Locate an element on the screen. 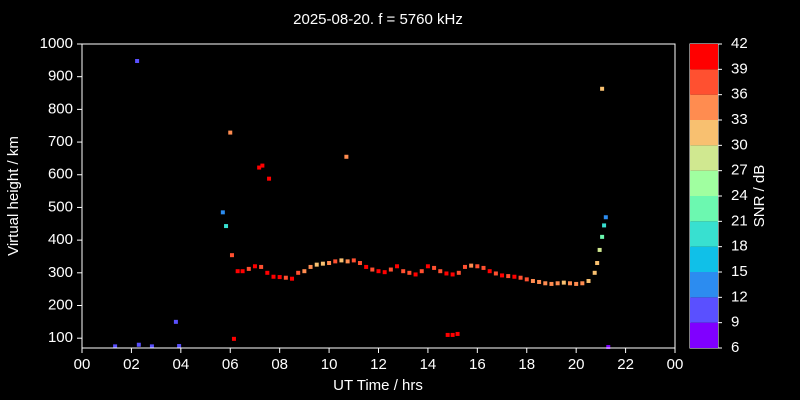 The height and width of the screenshot is (400, 800). y-tick-label: 100 is located at coordinates (60, 337).